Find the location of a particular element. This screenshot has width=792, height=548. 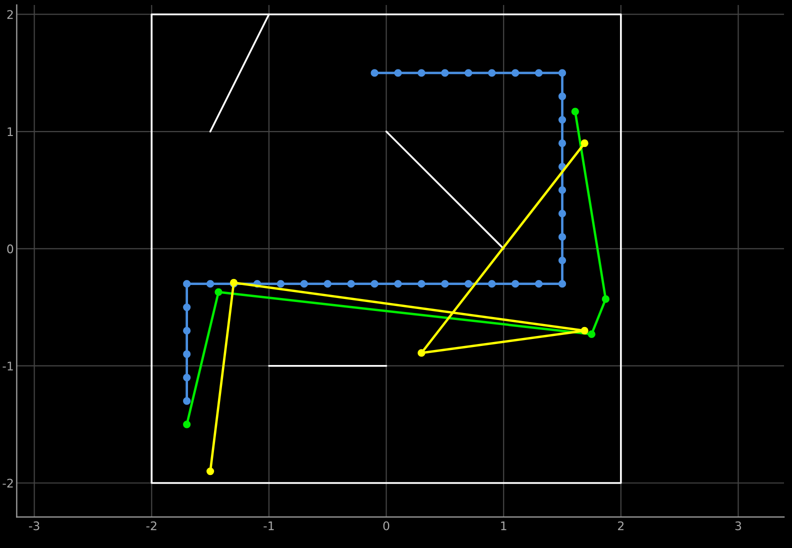

x-tick-label: -3 is located at coordinates (34, 525).